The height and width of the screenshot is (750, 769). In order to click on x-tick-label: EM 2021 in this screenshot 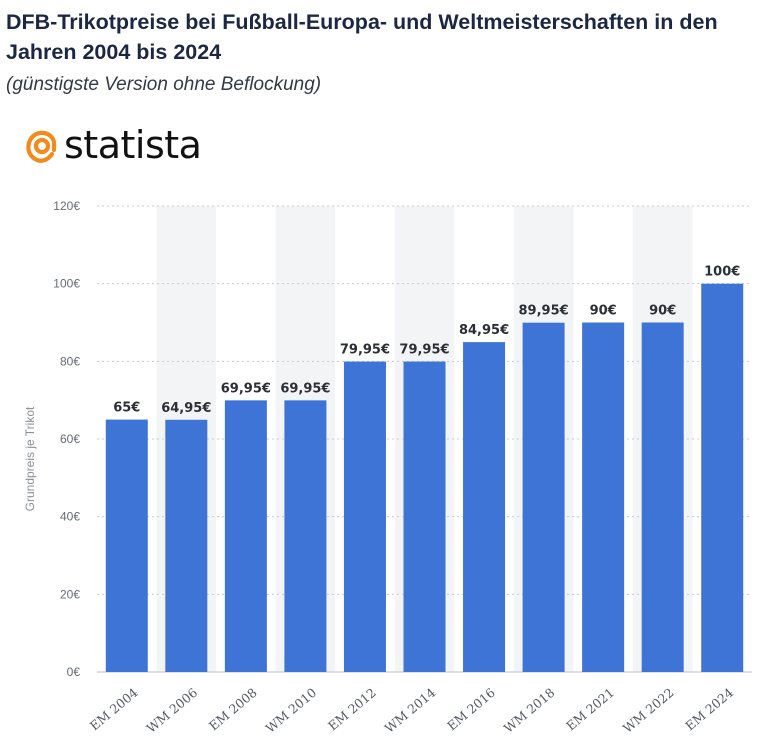, I will do `click(590, 709)`.